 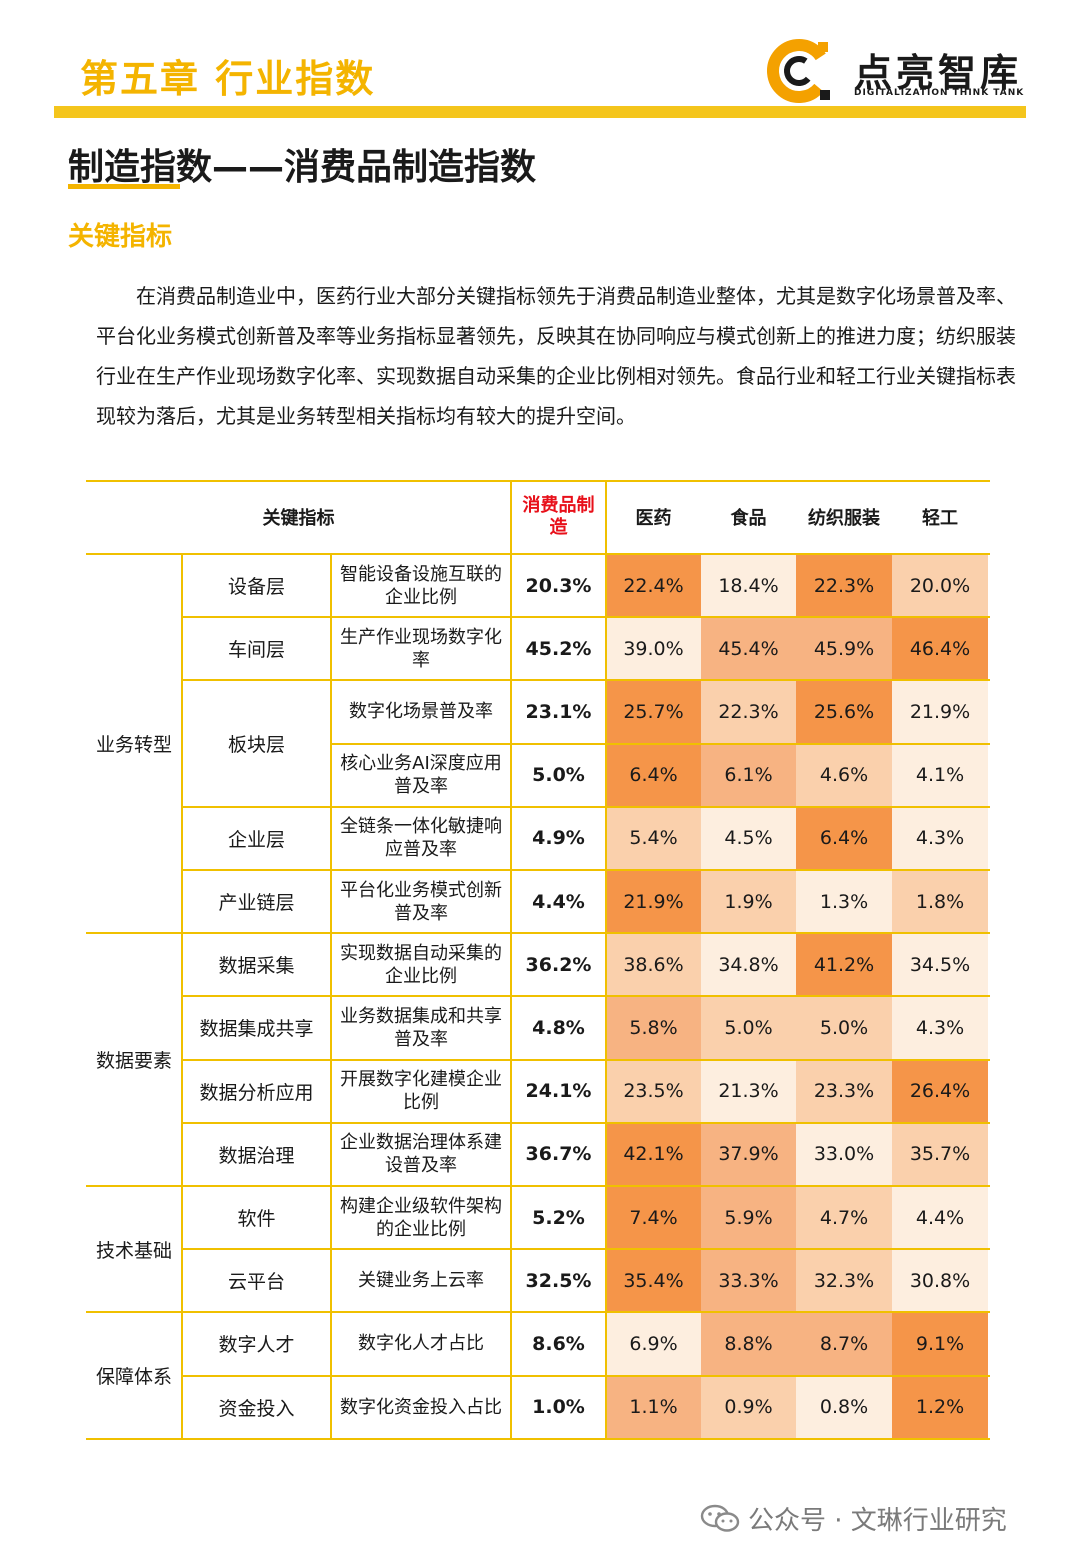 I want to click on value-cell: 34.5%, so click(x=940, y=965).